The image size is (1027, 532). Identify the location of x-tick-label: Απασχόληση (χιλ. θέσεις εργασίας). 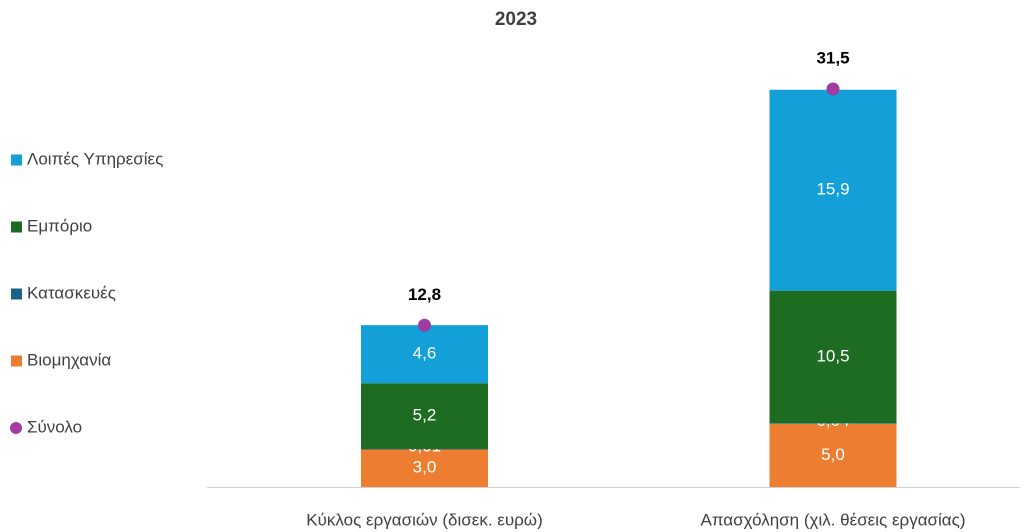
(832, 519).